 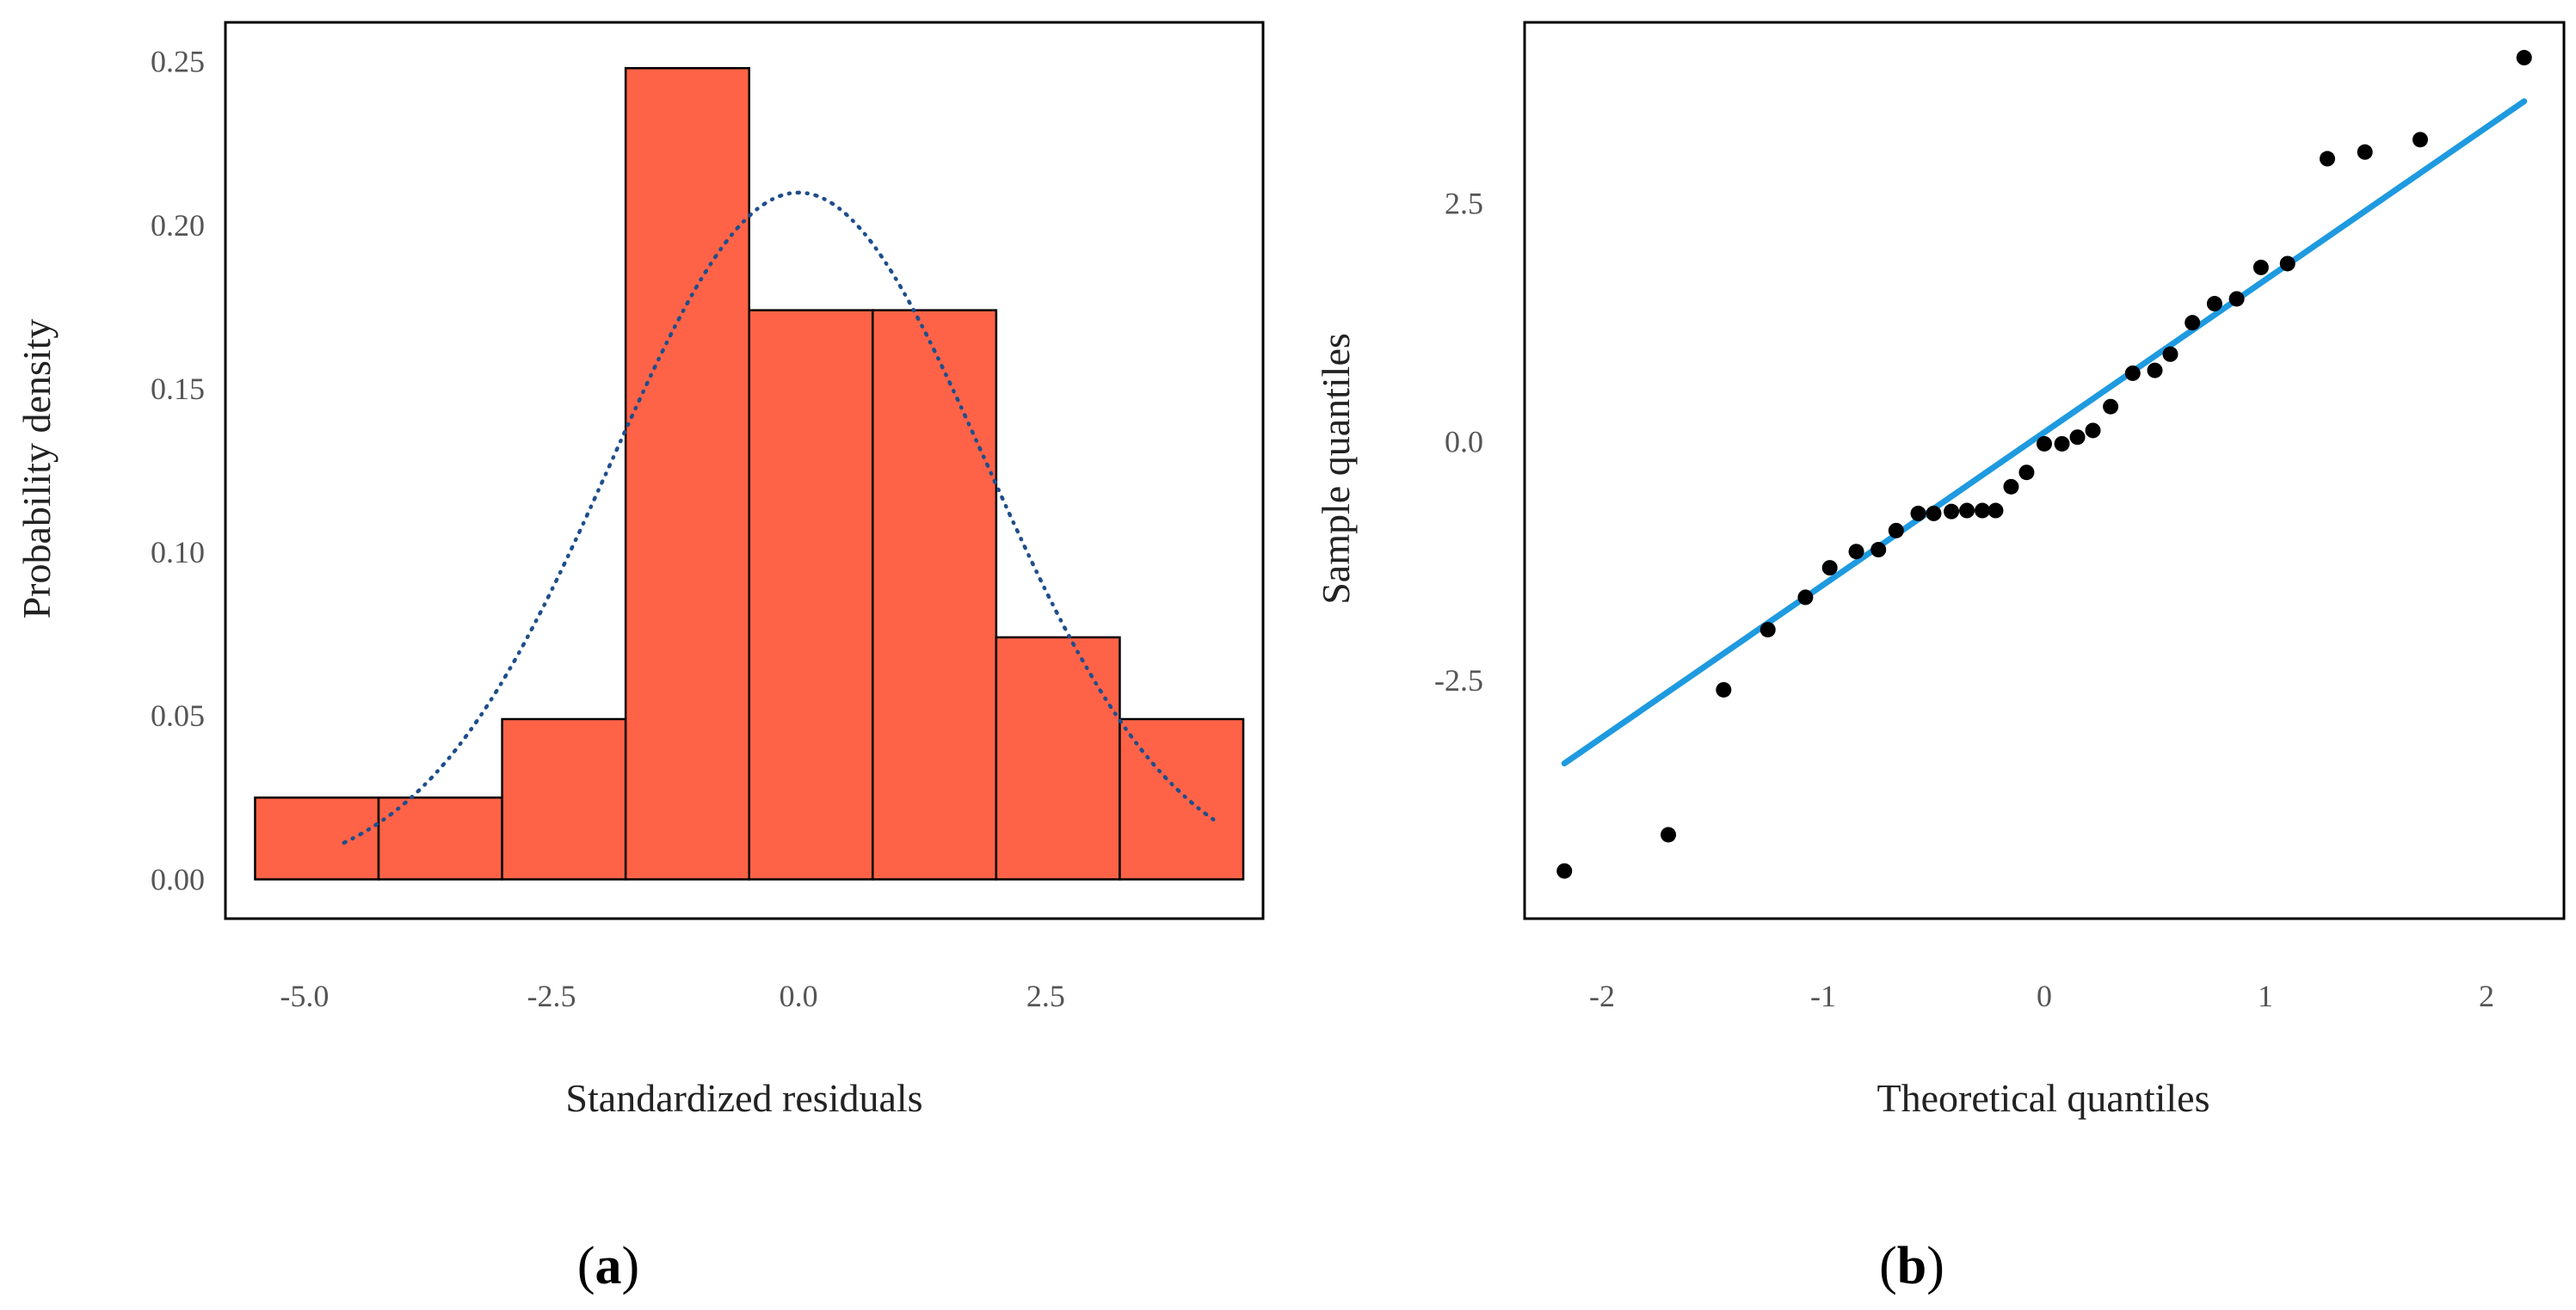 I want to click on histogram-y-tick-label: 0.05, so click(x=178, y=715).